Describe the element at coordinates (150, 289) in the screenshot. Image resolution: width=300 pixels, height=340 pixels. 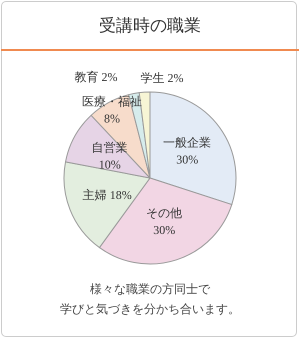
I see `text: 様々な職業の方同士で` at that location.